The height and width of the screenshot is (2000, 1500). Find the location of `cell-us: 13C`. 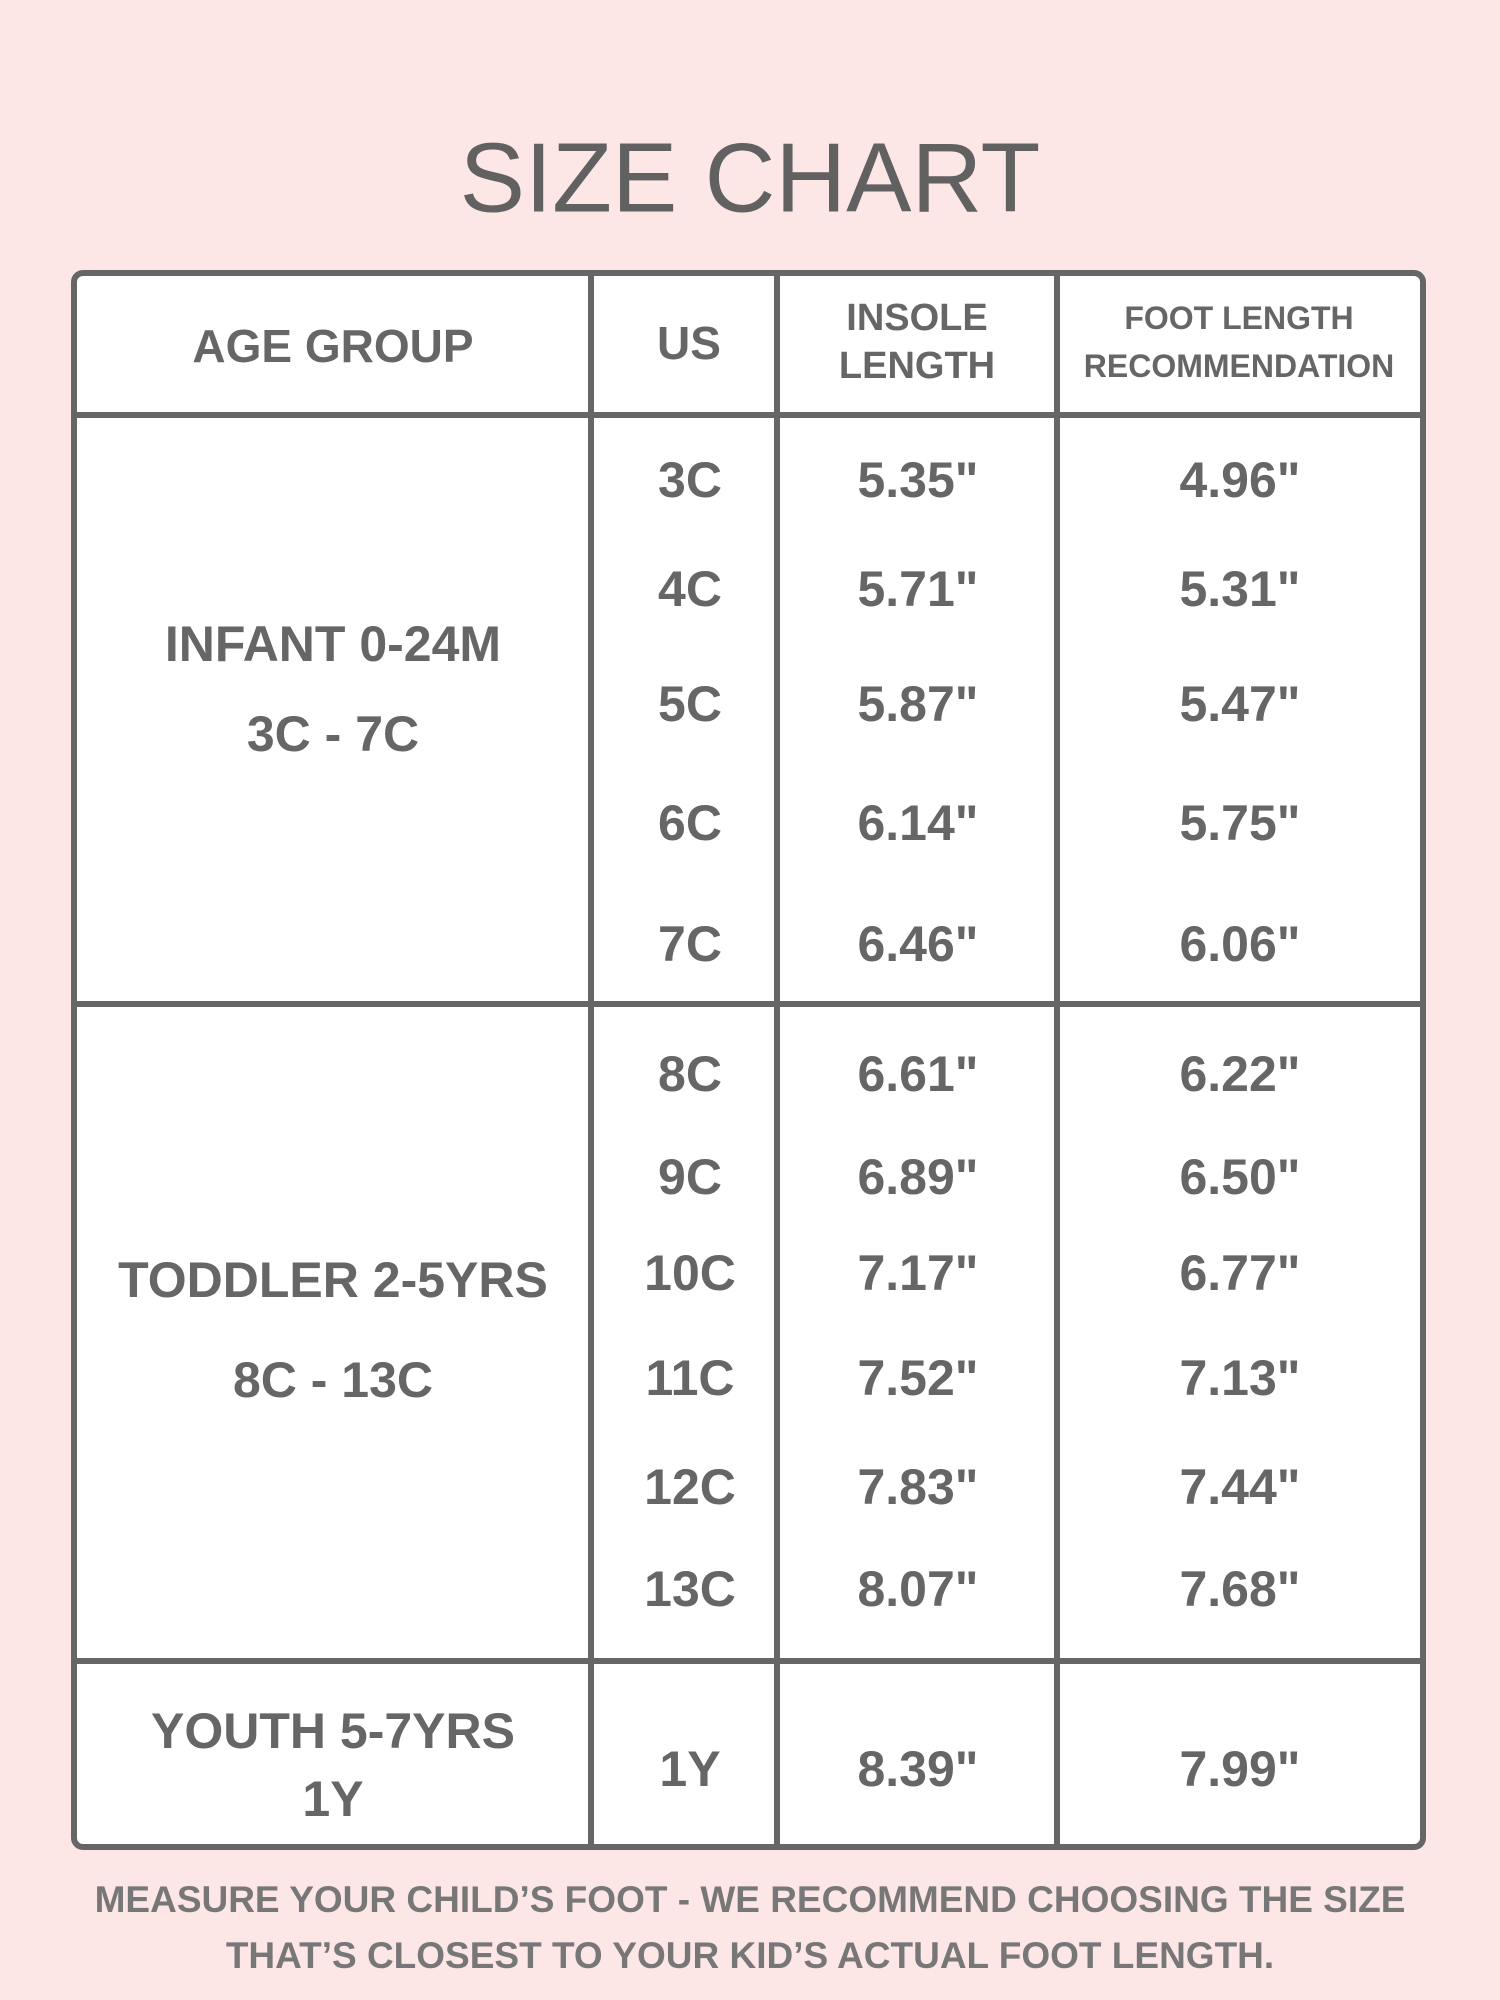

cell-us: 13C is located at coordinates (690, 1589).